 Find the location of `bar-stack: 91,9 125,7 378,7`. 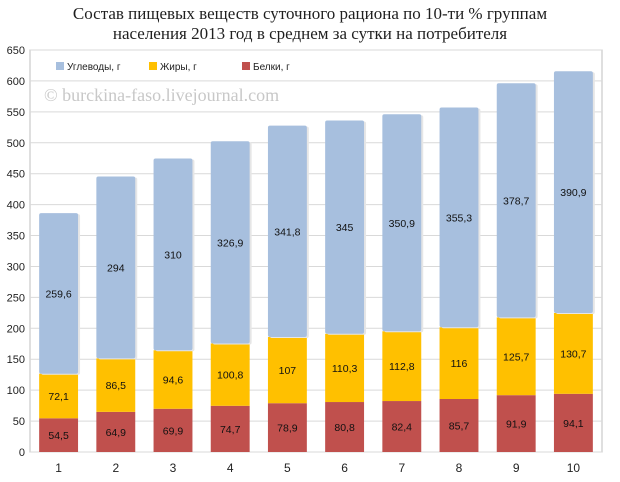

bar-stack: 91,9 125,7 378,7 is located at coordinates (517, 267).